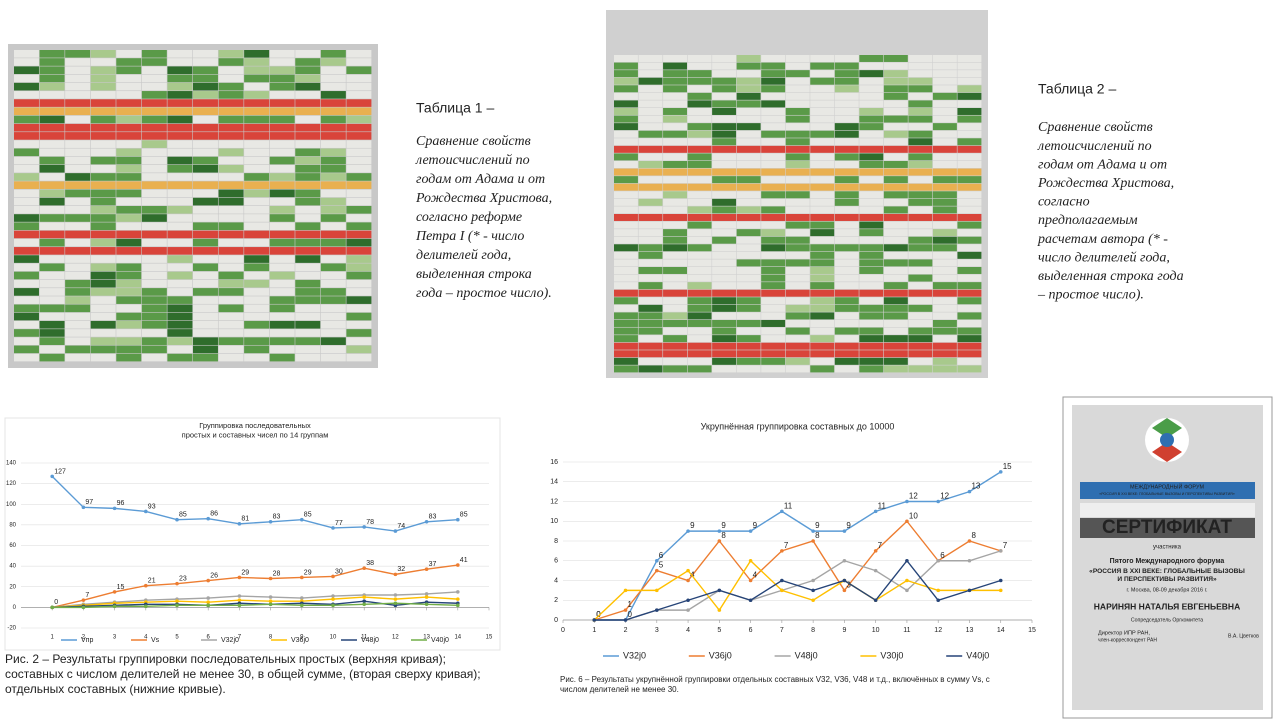  What do you see at coordinates (11, 464) in the screenshot?
I see `y-tick-label: 140` at bounding box center [11, 464].